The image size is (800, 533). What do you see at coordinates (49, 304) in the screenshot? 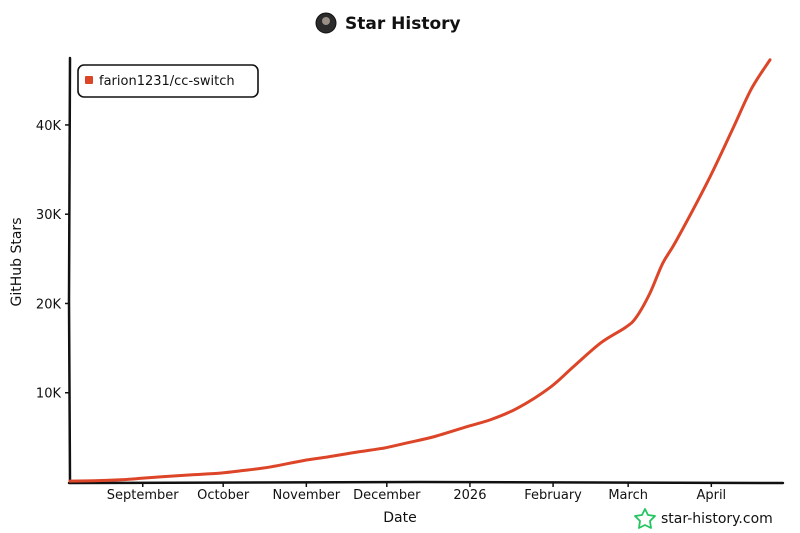
I see `y-tick-label: 20K` at bounding box center [49, 304].